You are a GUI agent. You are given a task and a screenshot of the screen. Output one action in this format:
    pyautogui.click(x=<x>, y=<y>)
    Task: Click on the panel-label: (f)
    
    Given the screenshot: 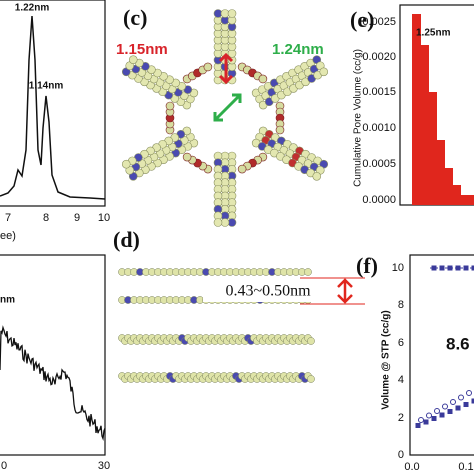 What is the action you would take?
    pyautogui.click(x=367, y=265)
    